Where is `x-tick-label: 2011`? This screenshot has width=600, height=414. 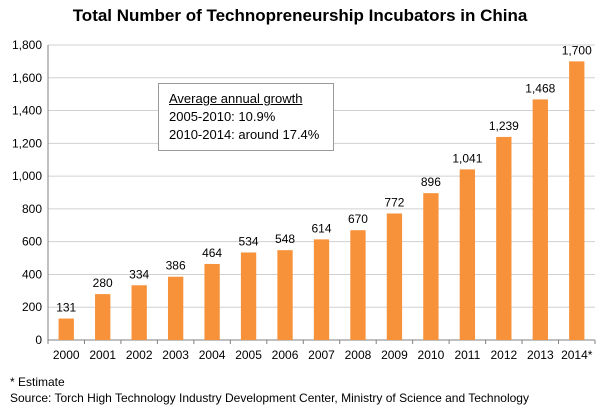
x-tick-label: 2011 is located at coordinates (467, 355).